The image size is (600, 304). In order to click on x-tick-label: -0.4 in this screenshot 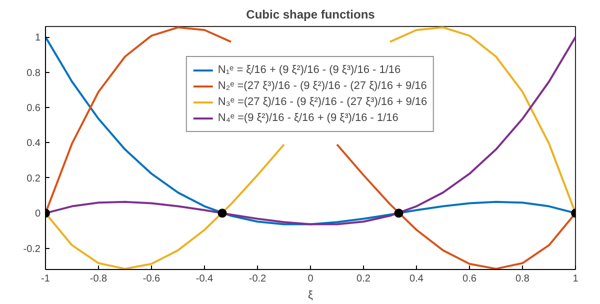, I will do `click(205, 279)`.